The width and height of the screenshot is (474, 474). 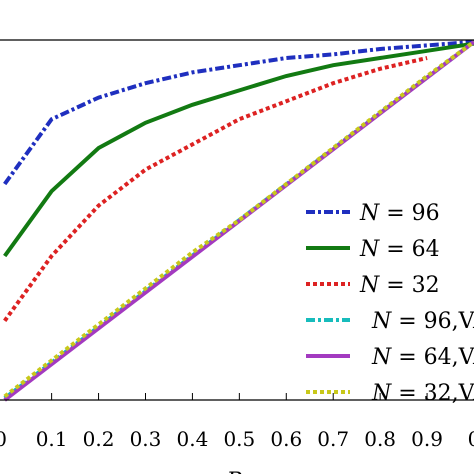 What do you see at coordinates (193, 439) in the screenshot?
I see `x-tick-label: 0.4` at bounding box center [193, 439].